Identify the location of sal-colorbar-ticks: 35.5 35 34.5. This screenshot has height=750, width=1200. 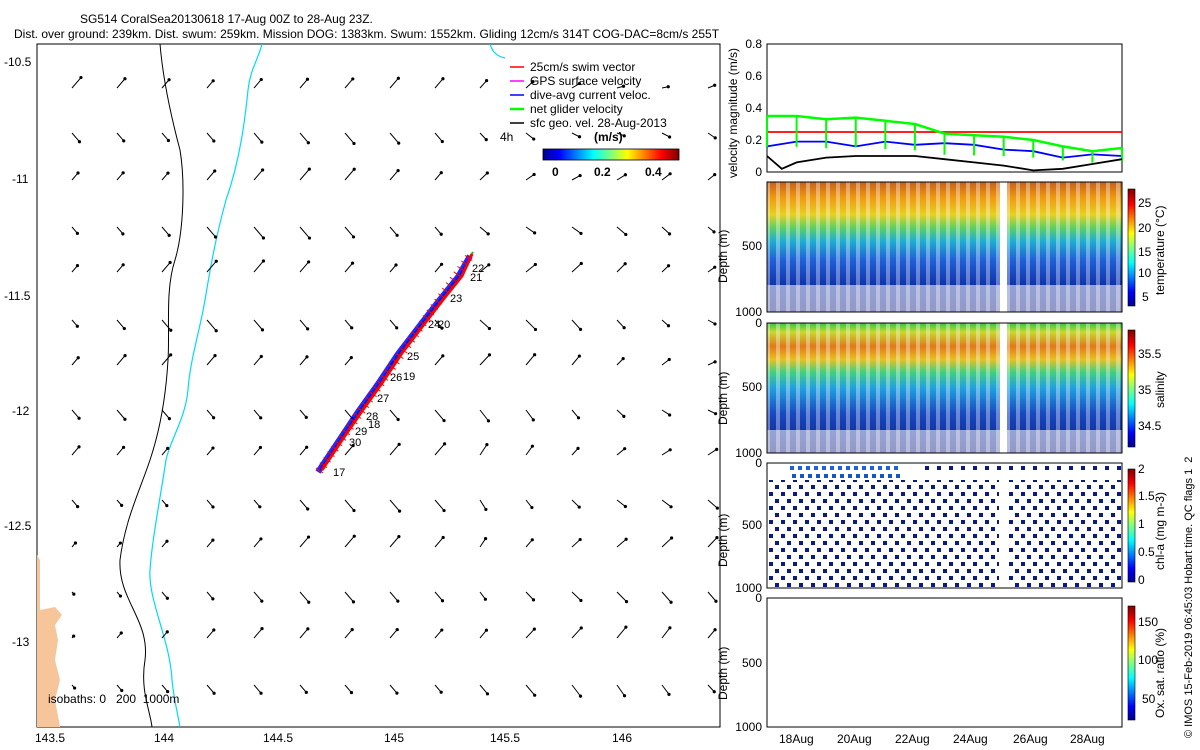
(1150, 390).